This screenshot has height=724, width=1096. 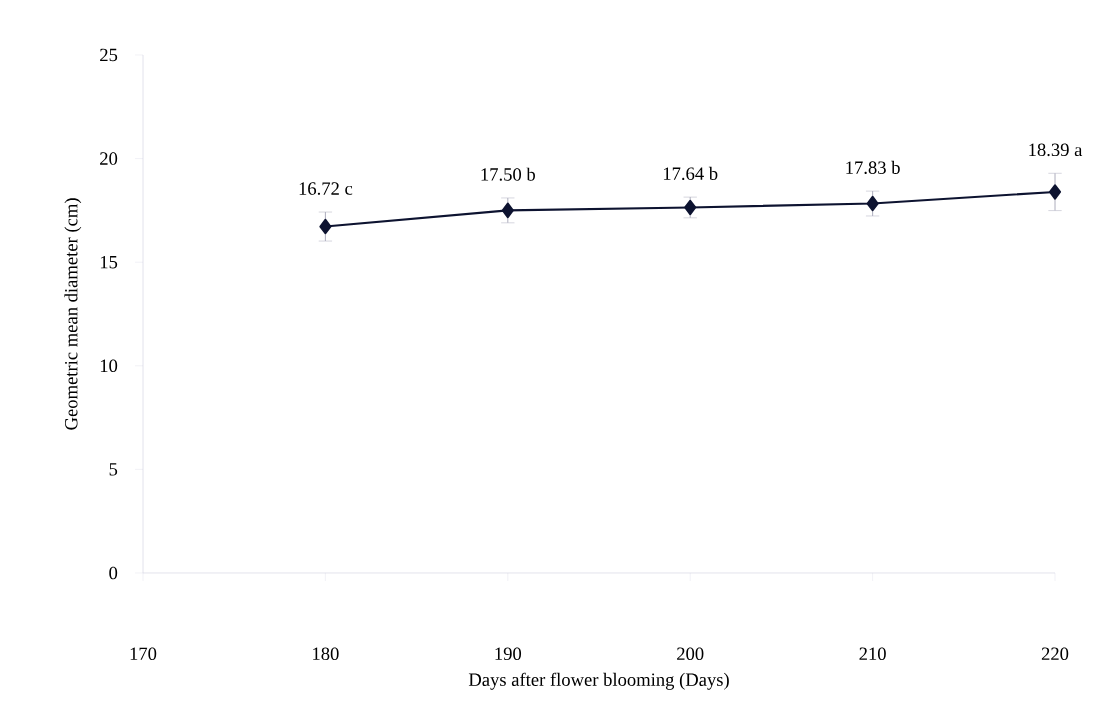 What do you see at coordinates (109, 366) in the screenshot?
I see `y-tick-label: 10` at bounding box center [109, 366].